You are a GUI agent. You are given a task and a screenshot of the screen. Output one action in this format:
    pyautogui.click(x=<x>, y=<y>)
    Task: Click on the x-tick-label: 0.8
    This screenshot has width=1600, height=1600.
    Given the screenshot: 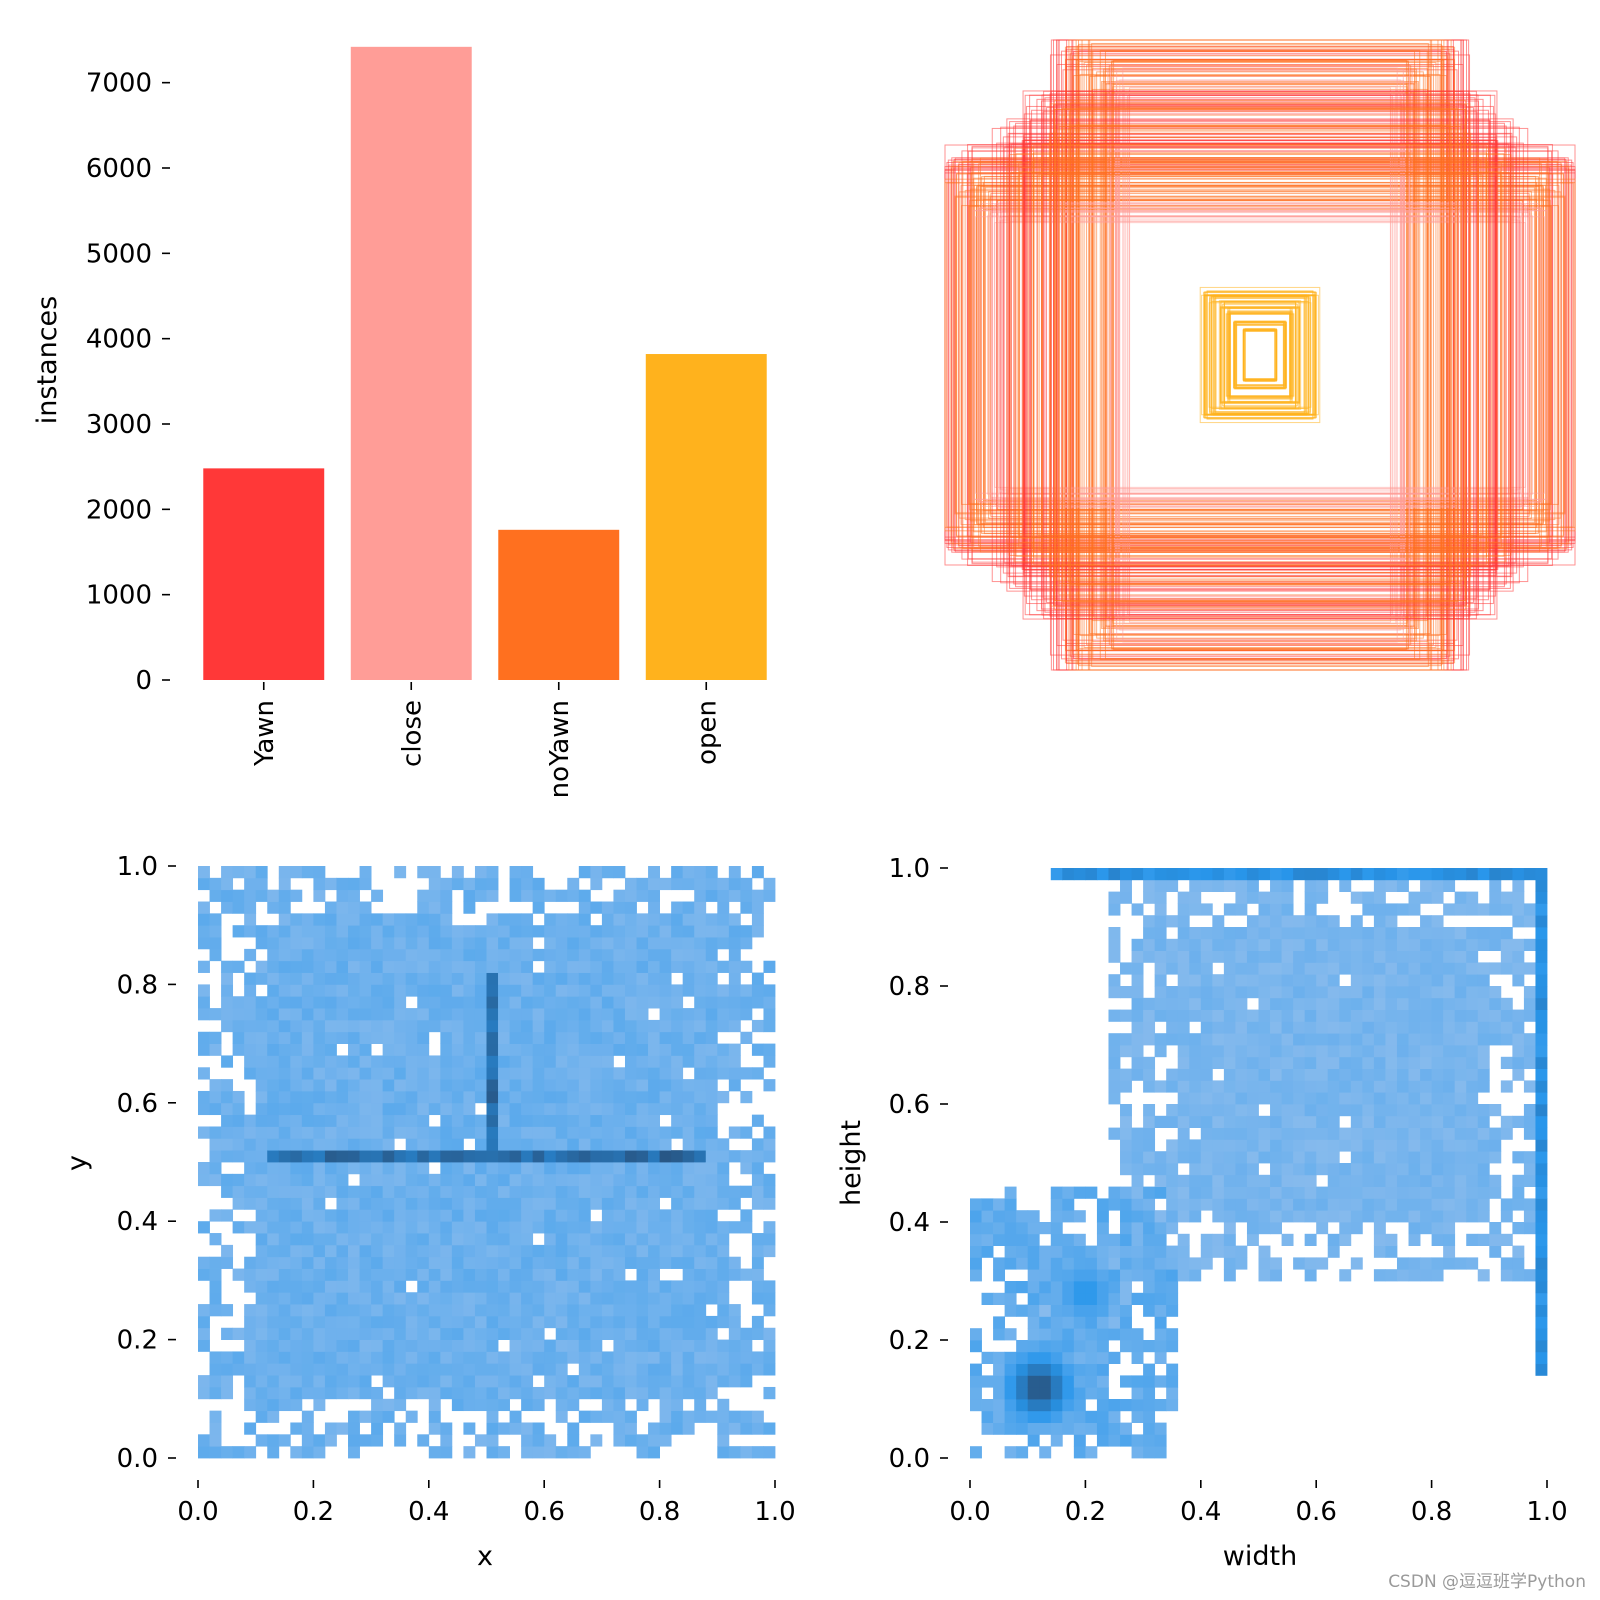 What is the action you would take?
    pyautogui.click(x=659, y=1512)
    